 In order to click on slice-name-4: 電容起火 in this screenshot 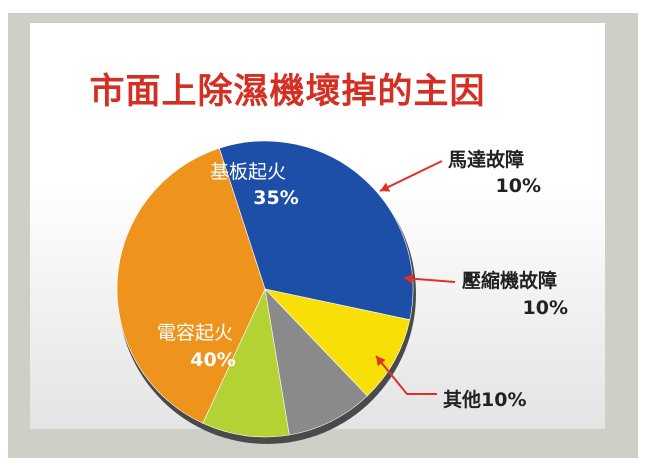, I will do `click(195, 333)`.